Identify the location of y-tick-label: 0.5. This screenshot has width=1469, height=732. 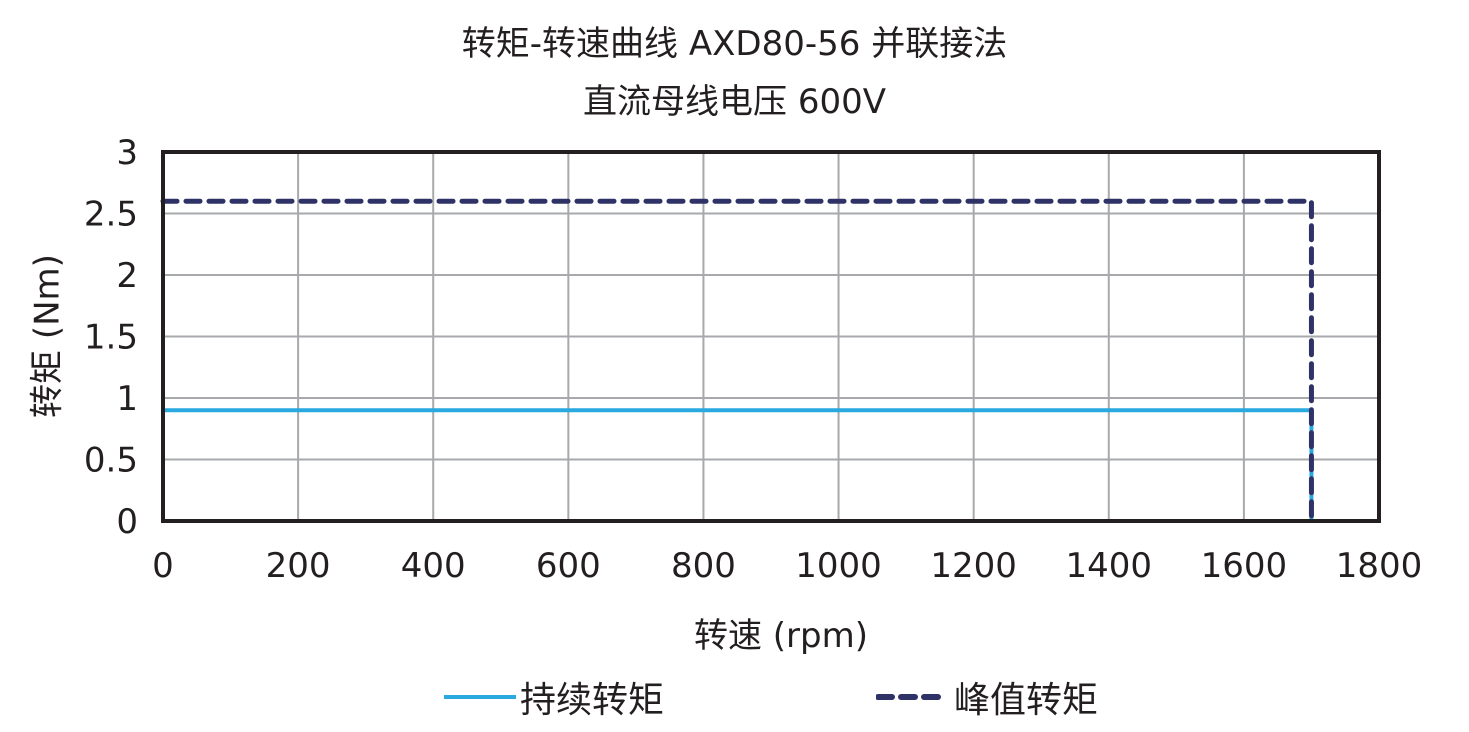
(111, 461).